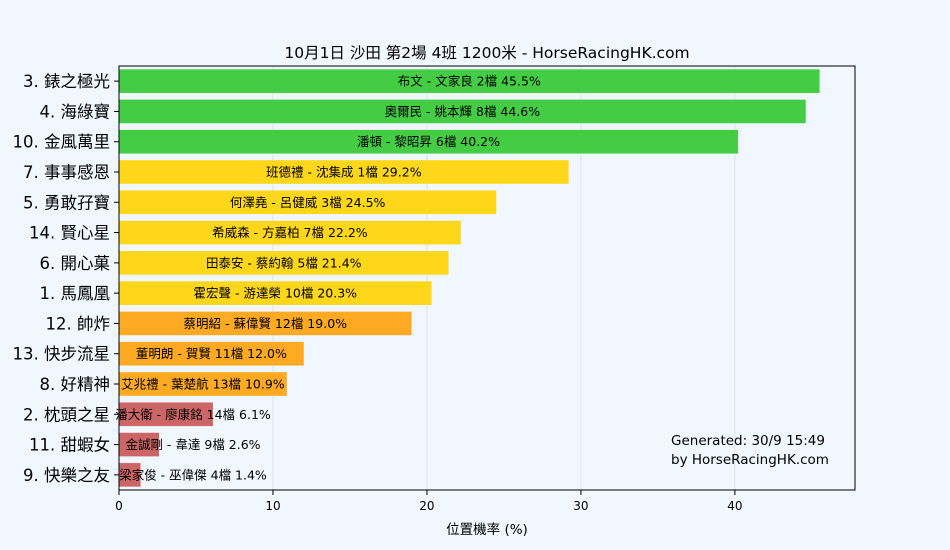  I want to click on y-tick-label: 14. 賢心星, so click(69, 233).